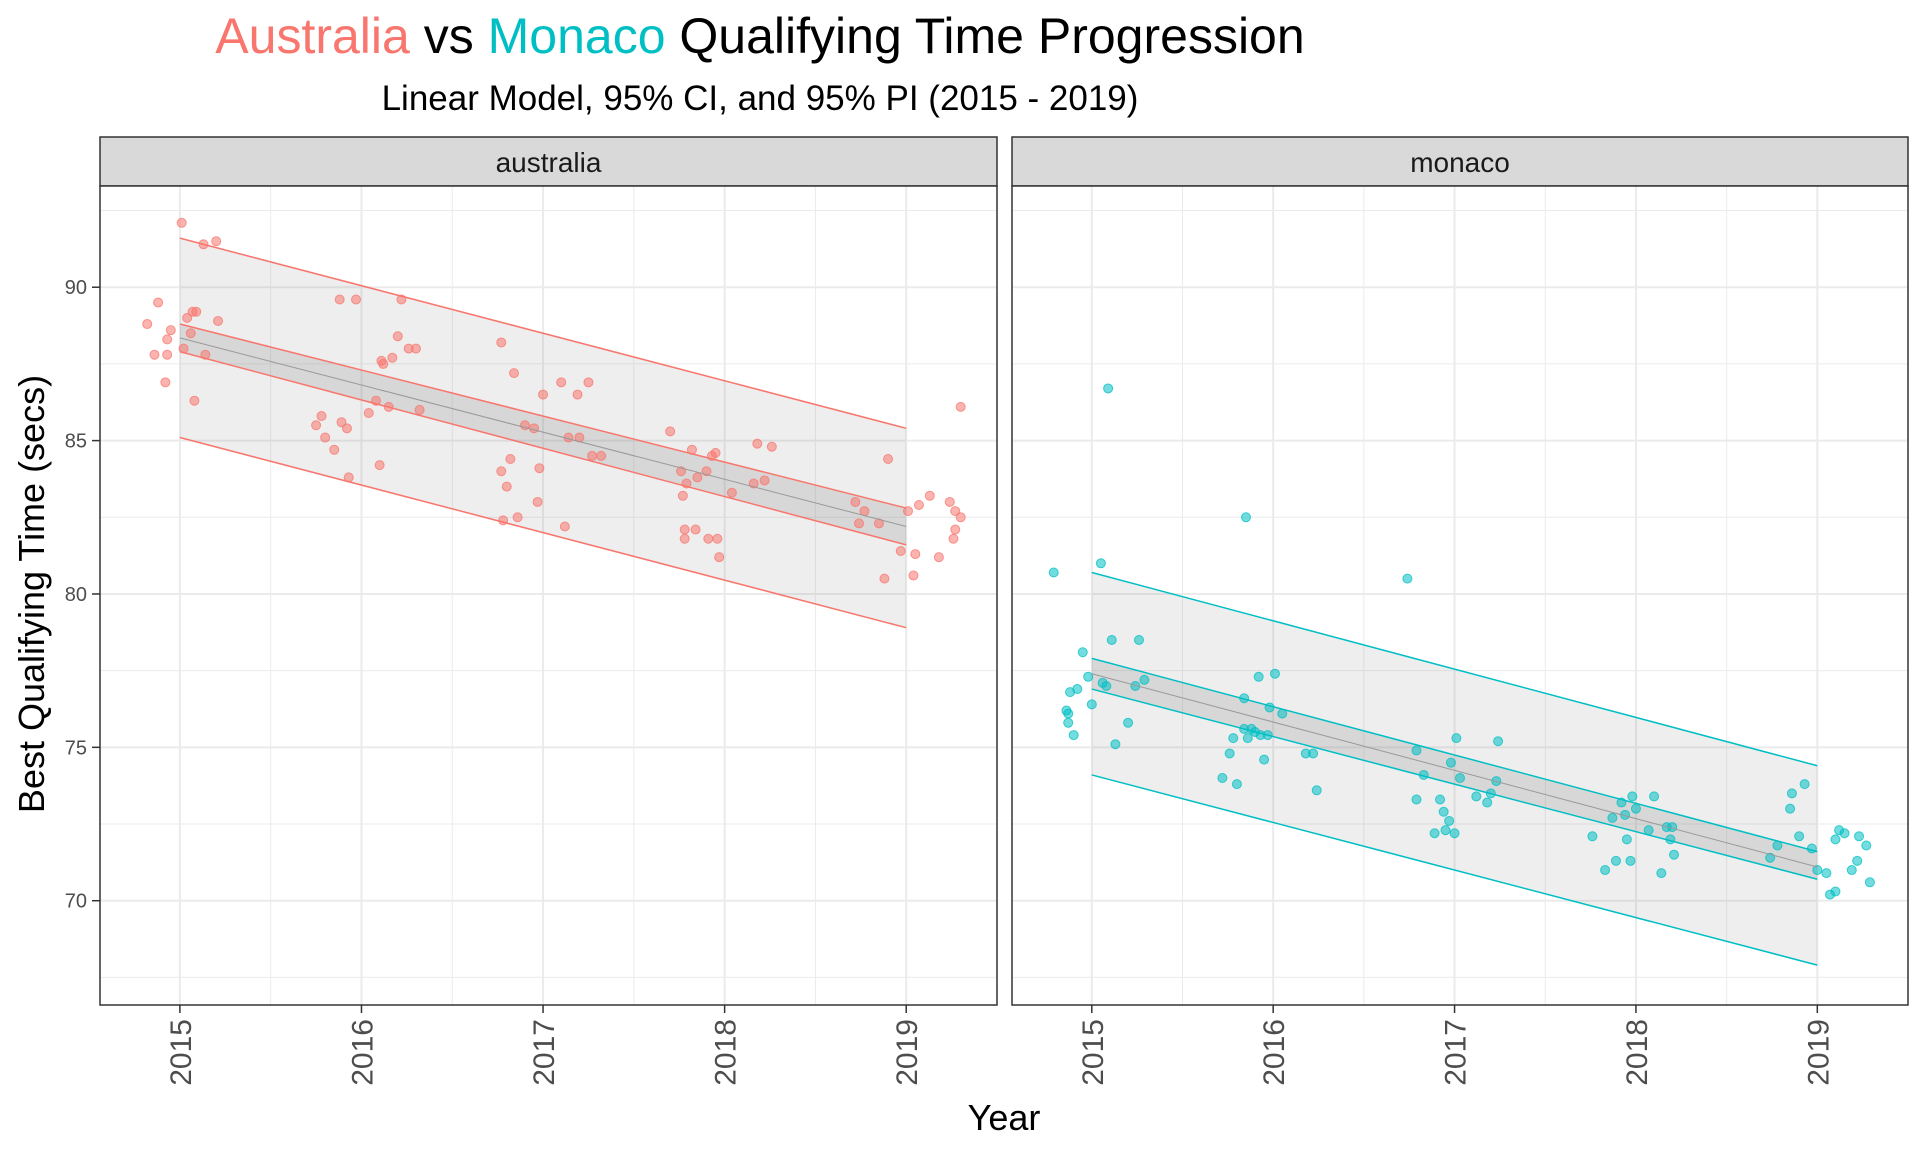  Describe the element at coordinates (76, 902) in the screenshot. I see `y-tick-label: 70` at that location.